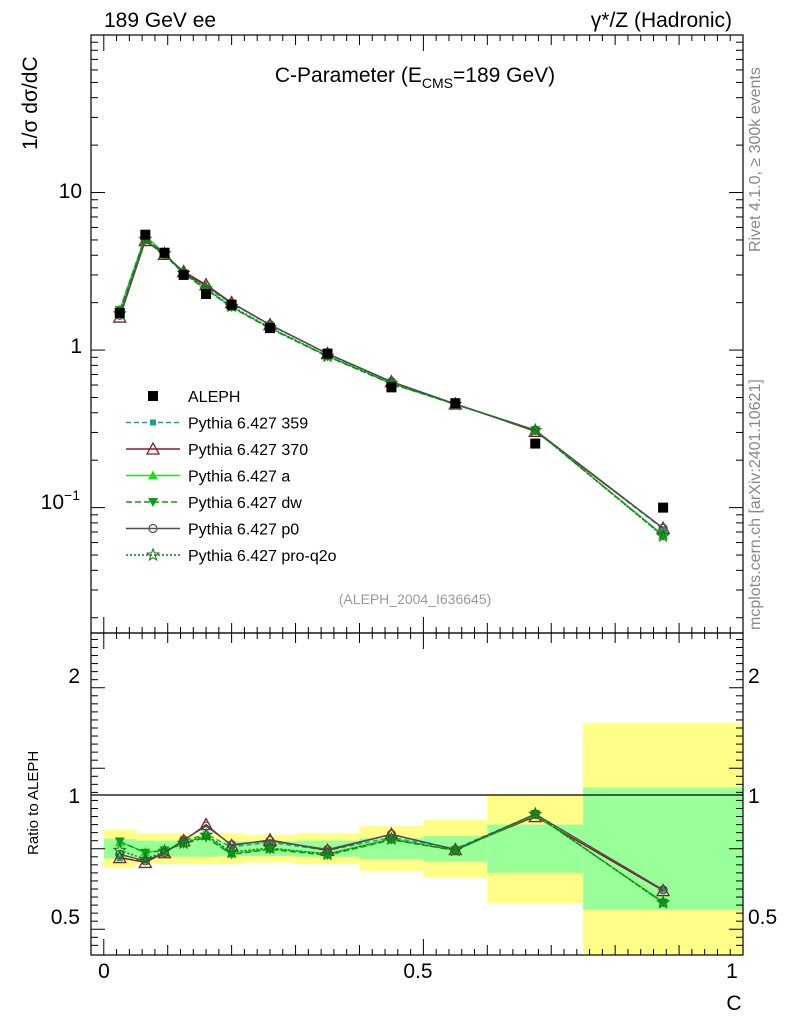 This screenshot has width=786, height=1024. I want to click on ytick-label-10: 10, so click(70, 191).